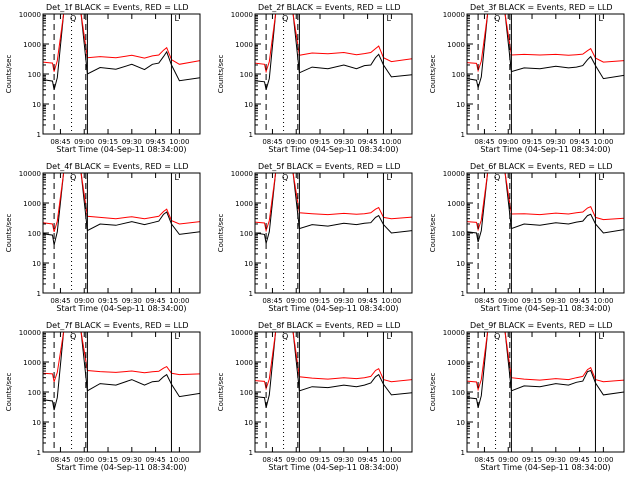 This screenshot has height=485, width=640. Describe the element at coordinates (329, 325) in the screenshot. I see `chart-title: Det_8f BLACK = Events, RED = LLD` at that location.